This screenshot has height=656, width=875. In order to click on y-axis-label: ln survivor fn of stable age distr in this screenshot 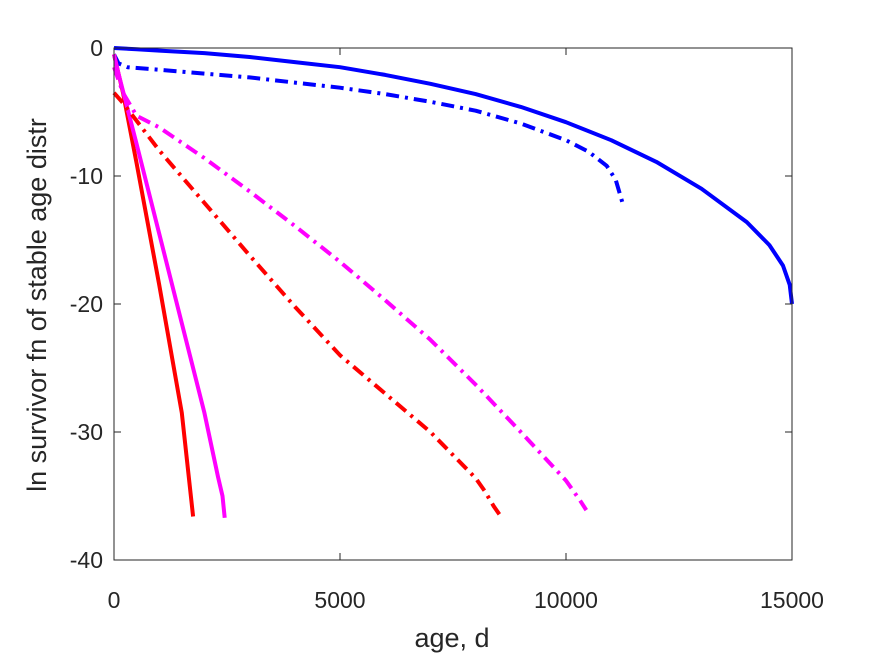, I will do `click(37, 305)`.